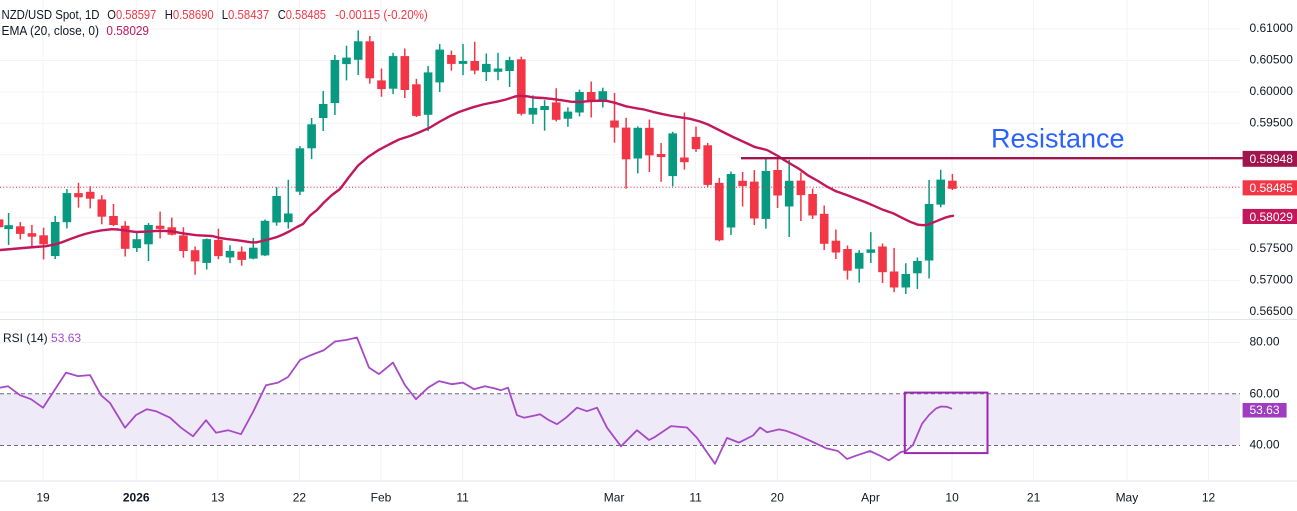  Describe the element at coordinates (42, 338) in the screenshot. I see `svg-text: RSI (14) 53.63` at that location.